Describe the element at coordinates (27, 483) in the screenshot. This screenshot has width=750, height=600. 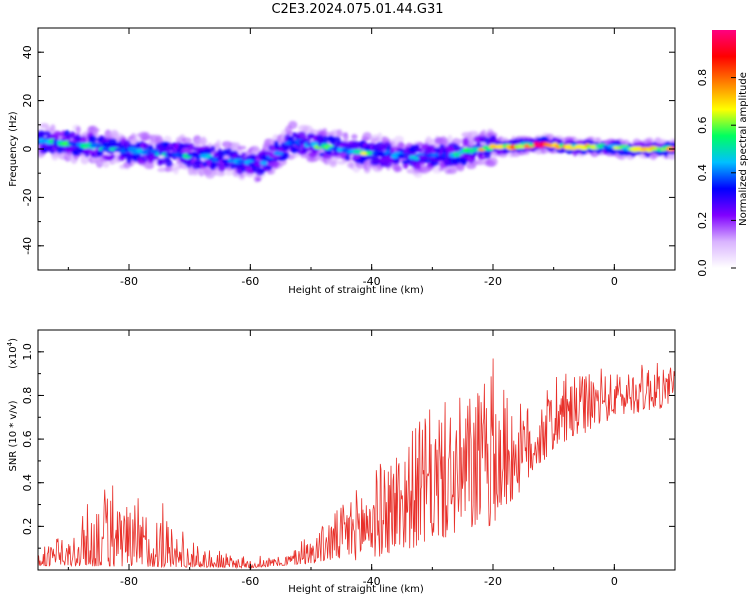
I see `snr-ytick-label: 0.4` at that location.